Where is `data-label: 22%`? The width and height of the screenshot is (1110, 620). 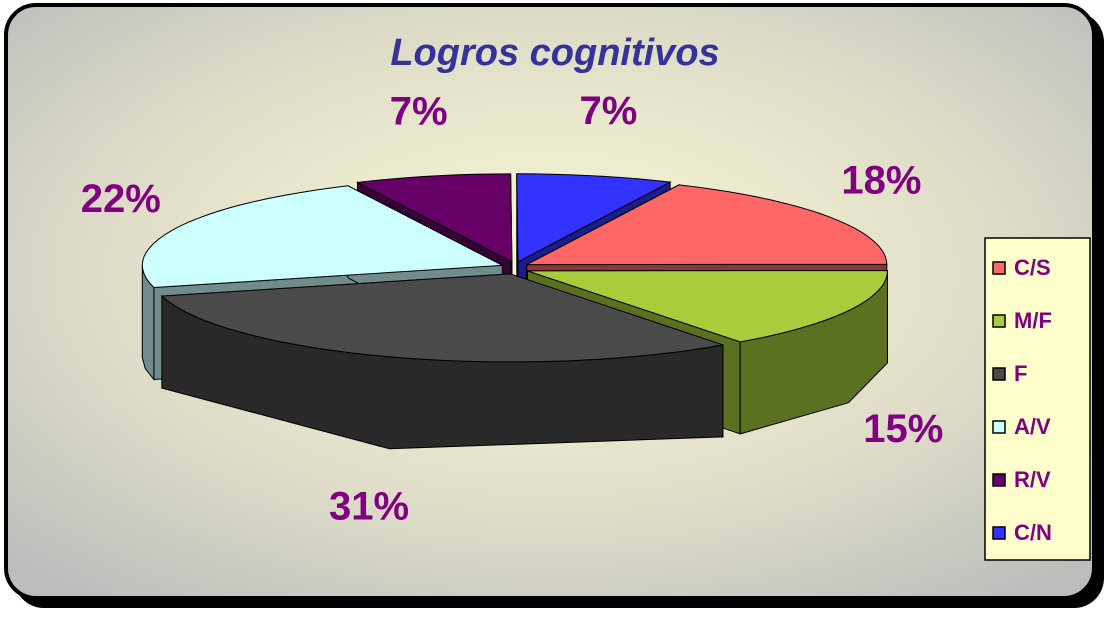
data-label: 22% is located at coordinates (121, 199).